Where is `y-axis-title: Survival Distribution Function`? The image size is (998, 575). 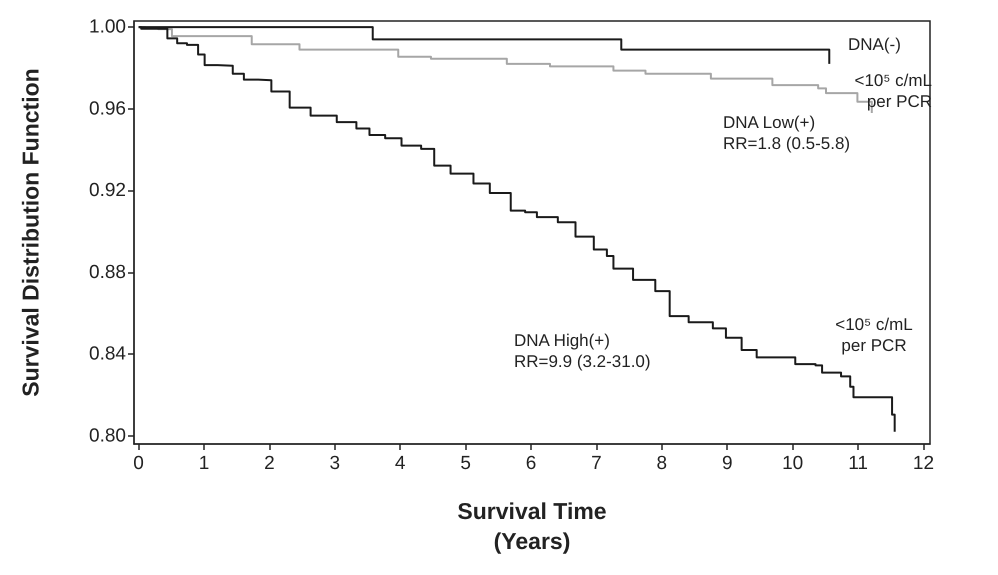
y-axis-title: Survival Distribution Function is located at coordinates (31, 232).